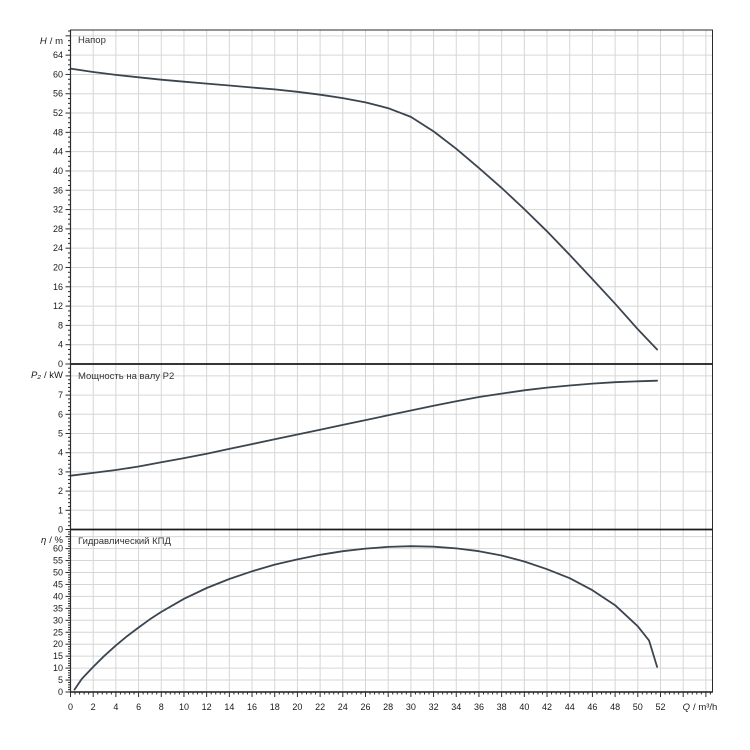  What do you see at coordinates (58, 190) in the screenshot?
I see `y-tick-label: 36` at bounding box center [58, 190].